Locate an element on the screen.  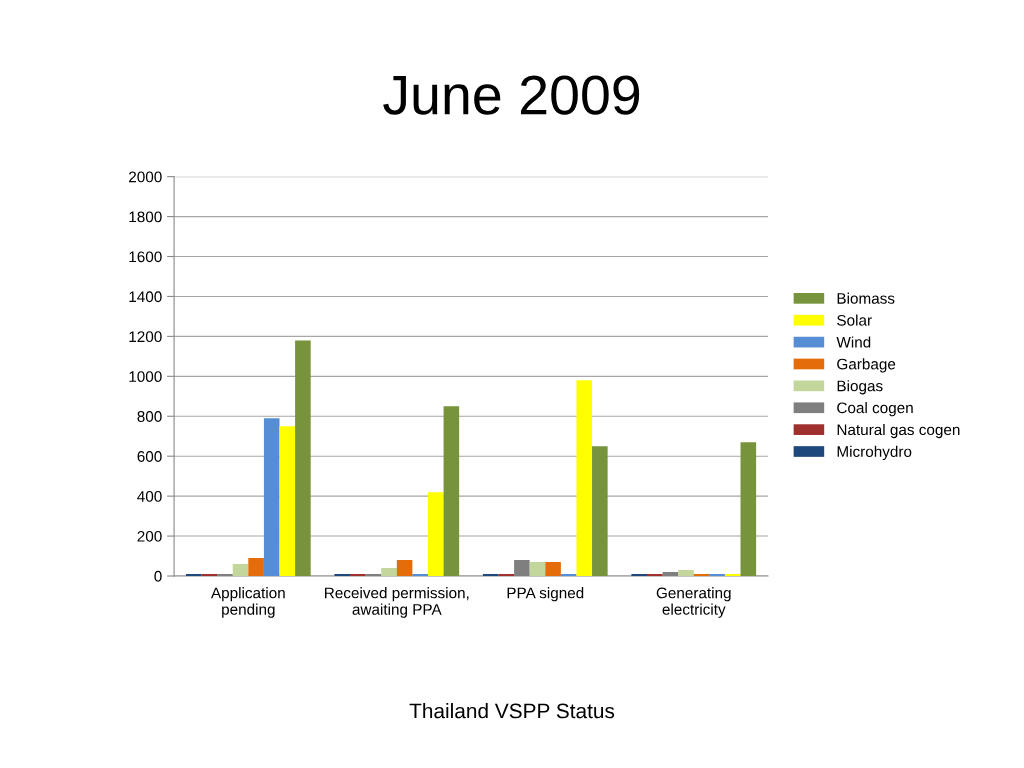
x-tick-label: Received permission, awaiting PPA is located at coordinates (397, 602).